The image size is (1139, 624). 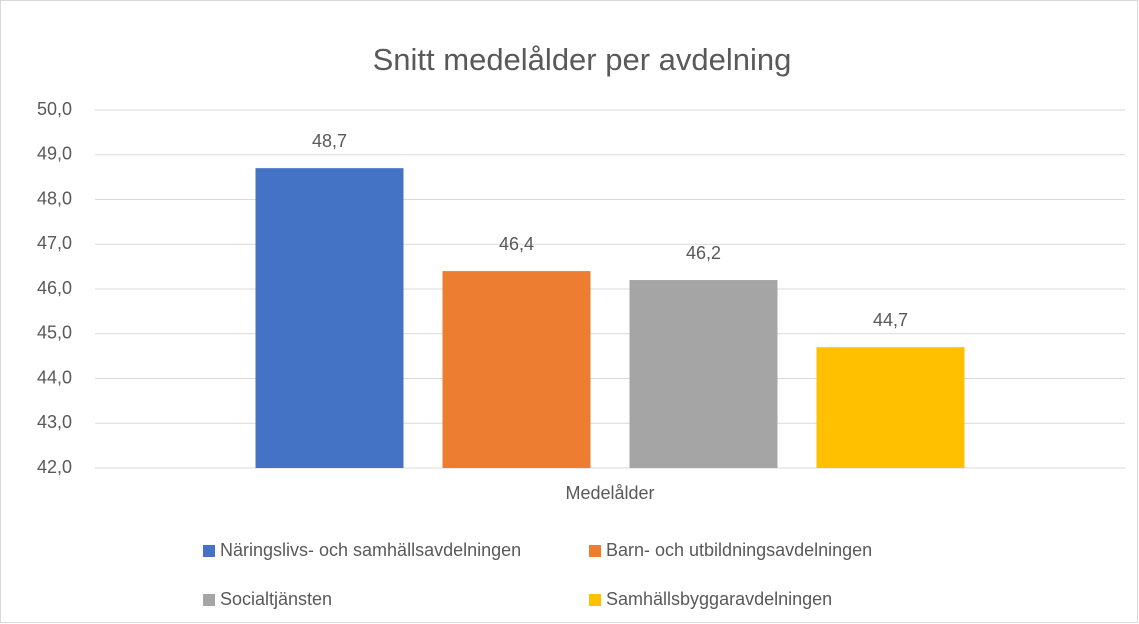 What do you see at coordinates (516, 244) in the screenshot?
I see `data-label: 46,4` at bounding box center [516, 244].